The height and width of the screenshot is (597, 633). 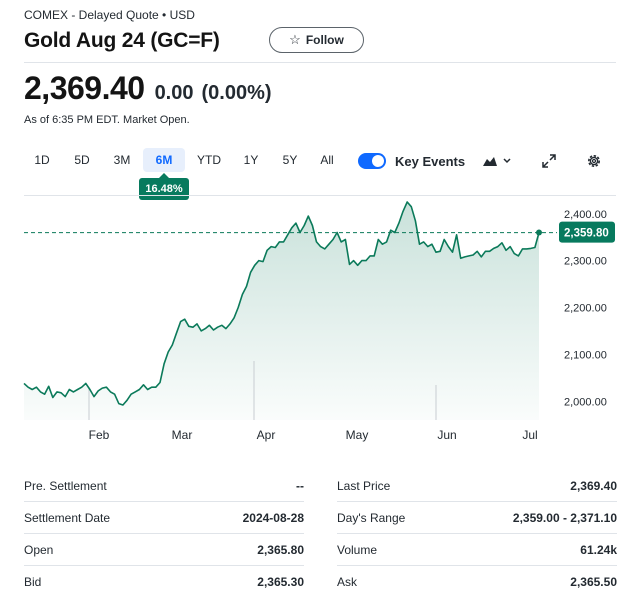 I want to click on key-events-label: Key Events, so click(x=430, y=161).